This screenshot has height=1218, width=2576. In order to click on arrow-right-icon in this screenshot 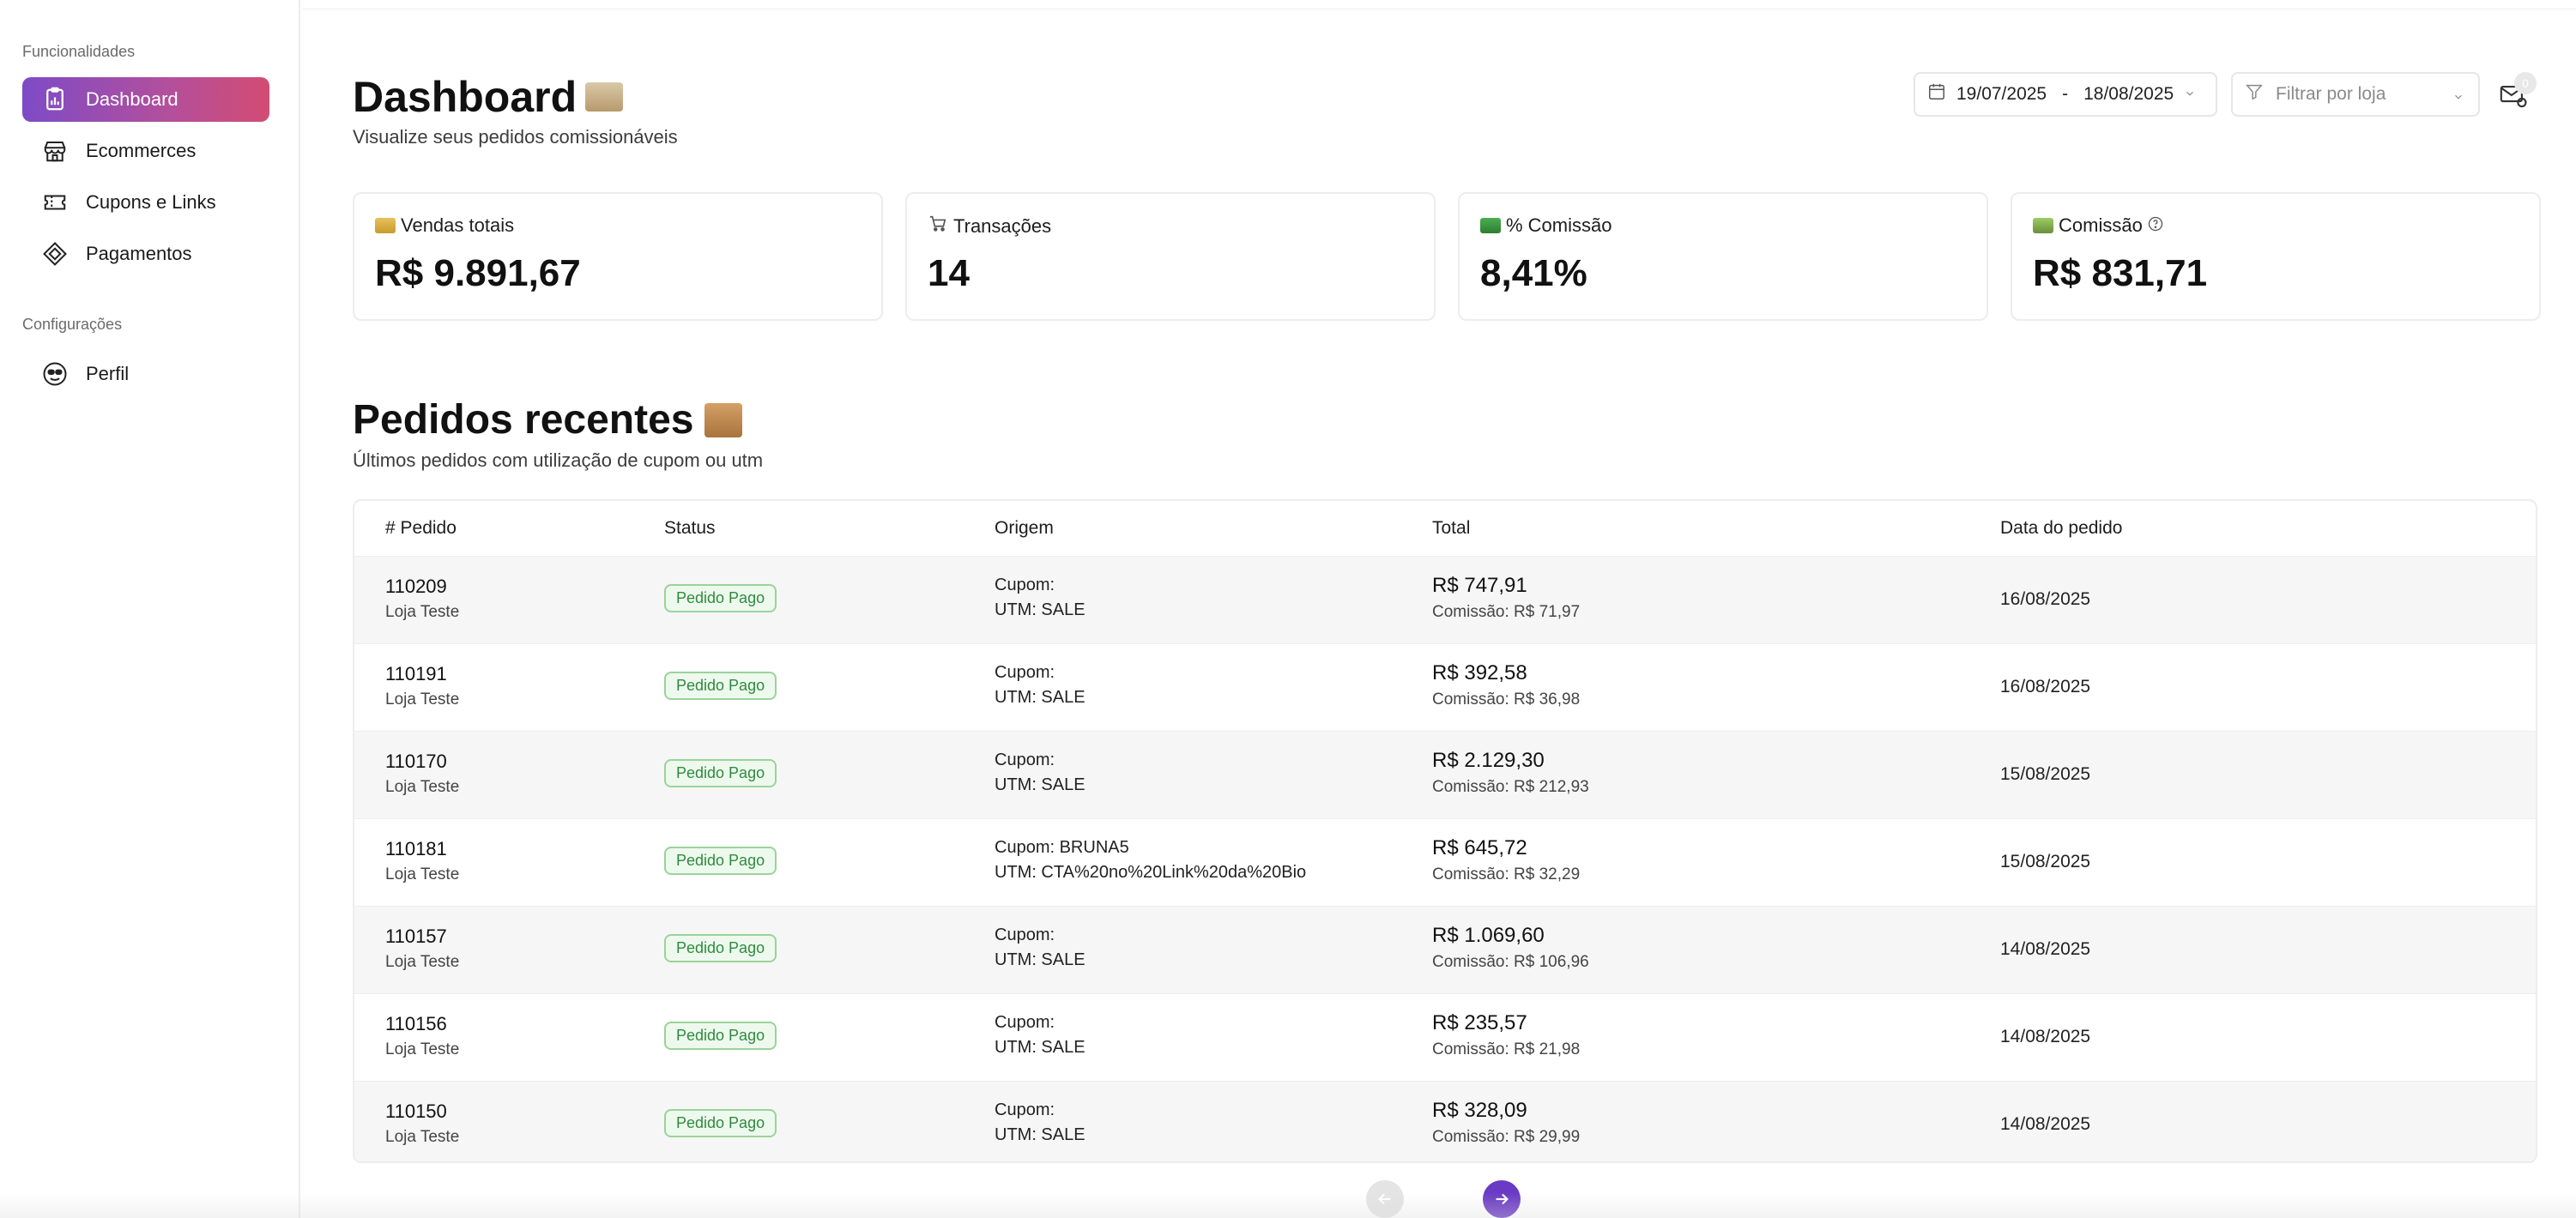, I will do `click(1502, 1199)`.